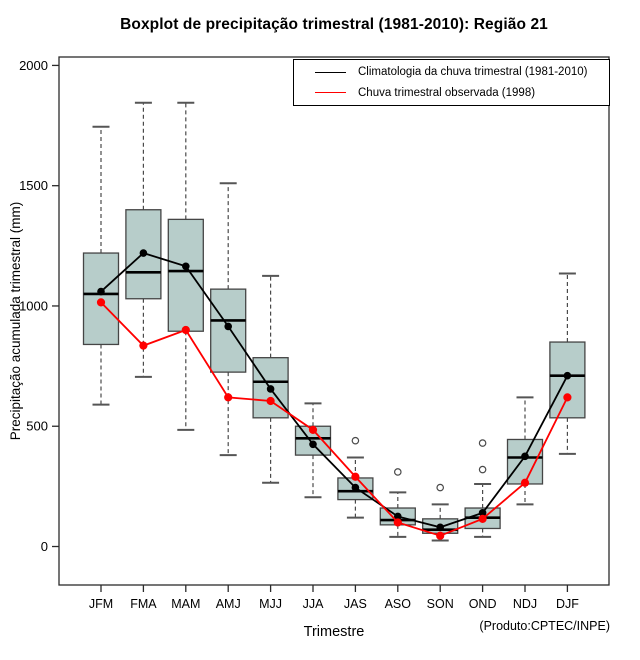 This screenshot has width=640, height=660. Describe the element at coordinates (270, 401) in the screenshot. I see `observed-point-MJJ` at that location.